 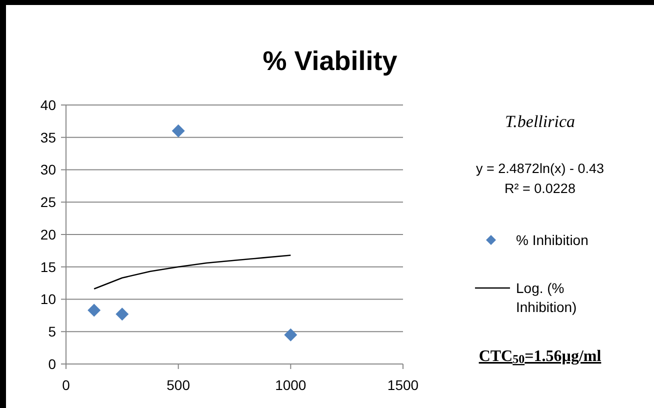 What do you see at coordinates (48, 202) in the screenshot?
I see `y-tick-label: 25` at bounding box center [48, 202].